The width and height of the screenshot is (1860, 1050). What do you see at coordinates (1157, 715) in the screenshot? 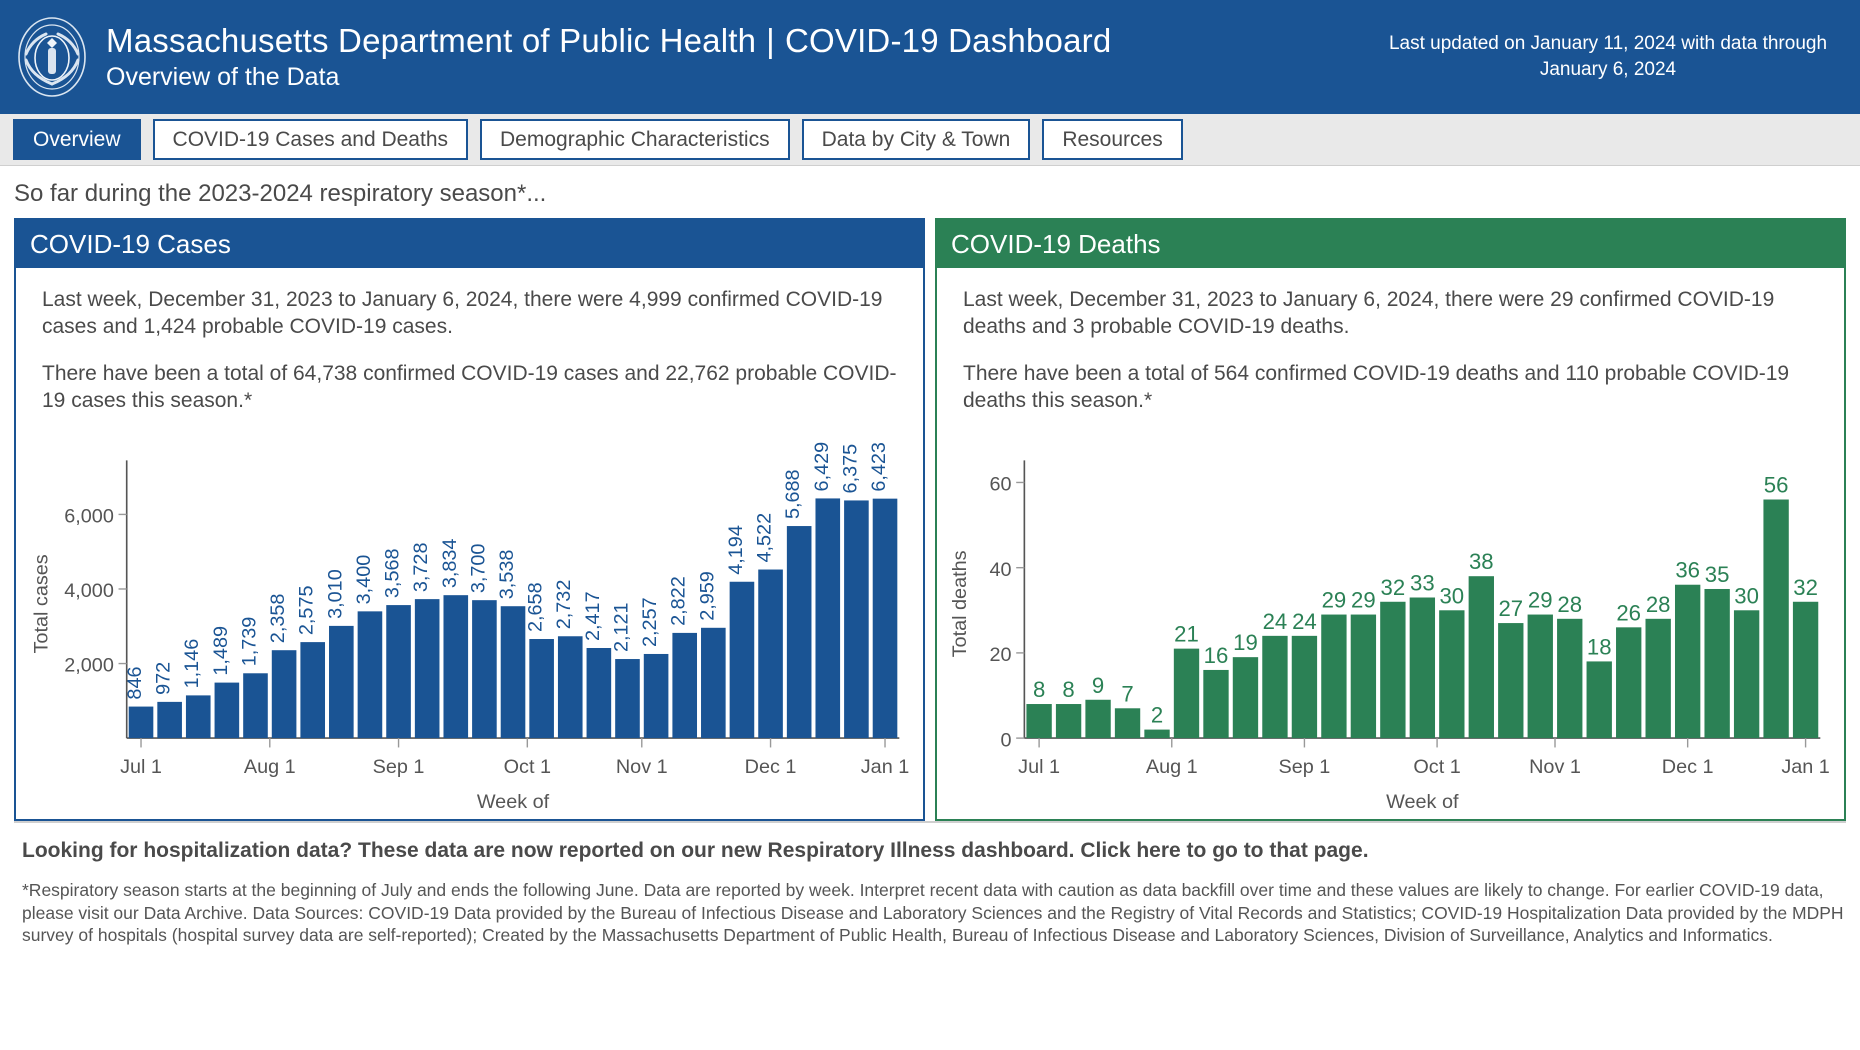
I see `svg-text: 2` at bounding box center [1157, 715].